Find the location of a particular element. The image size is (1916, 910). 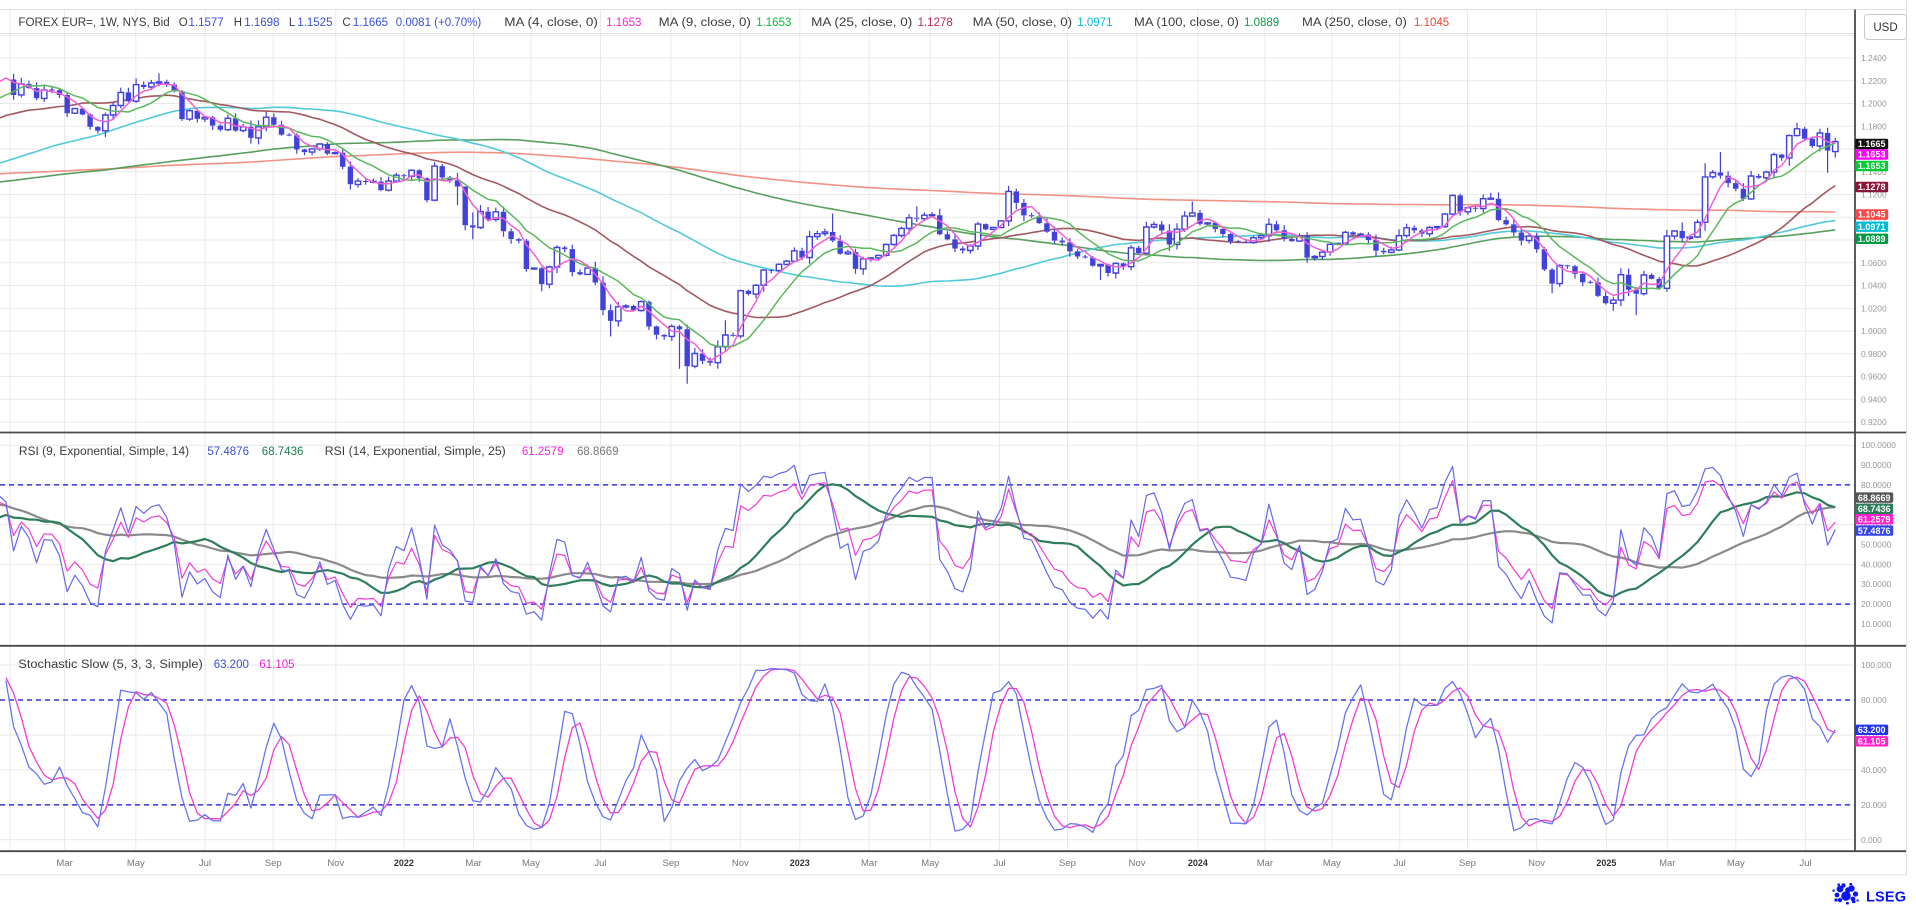

svg-text: LSEG is located at coordinates (1886, 898).